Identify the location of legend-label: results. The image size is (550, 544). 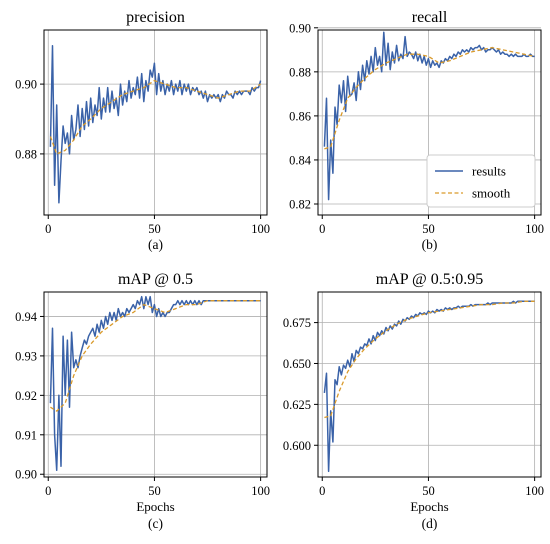
(489, 171).